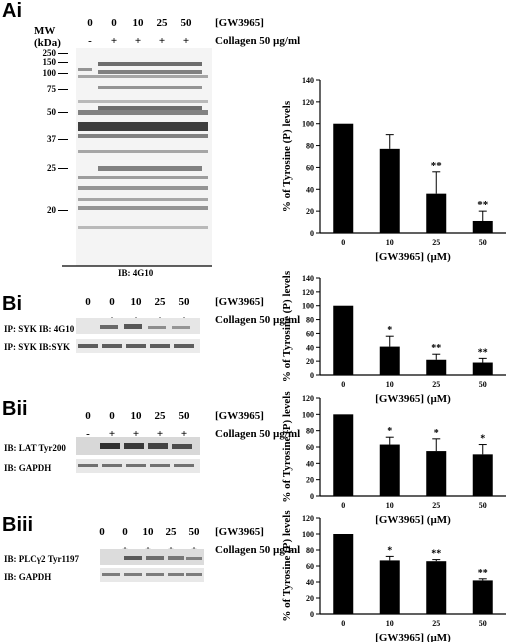 The height and width of the screenshot is (642, 520). I want to click on x-tick-label: 0, so click(343, 384).